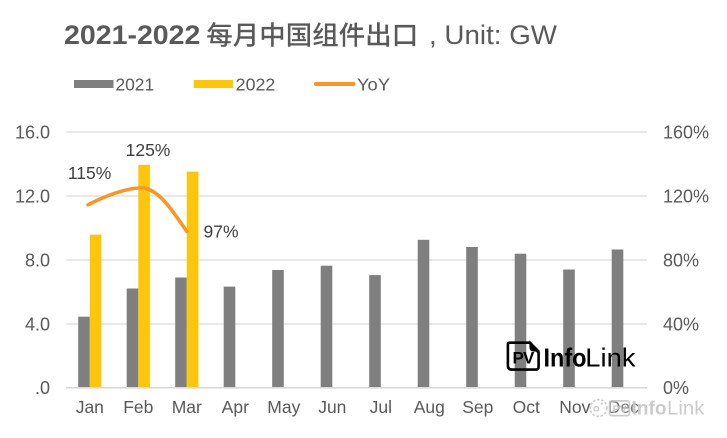  I want to click on svg-text: Aug, so click(429, 407).